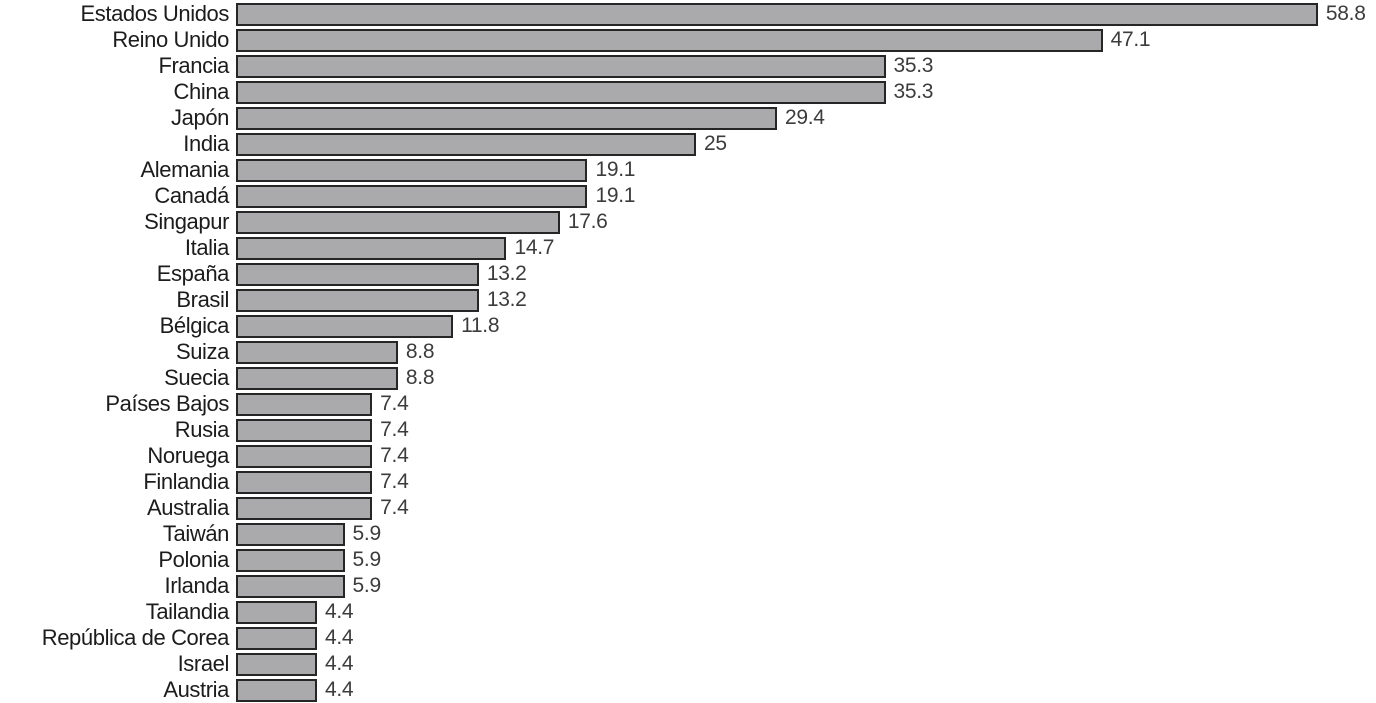  I want to click on chart-row: Estados Unidos 58.8, so click(688, 14).